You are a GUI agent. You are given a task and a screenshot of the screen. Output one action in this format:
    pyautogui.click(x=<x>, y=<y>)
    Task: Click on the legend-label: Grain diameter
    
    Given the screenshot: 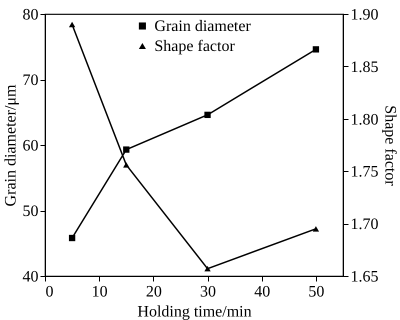 What is the action you would take?
    pyautogui.click(x=203, y=26)
    